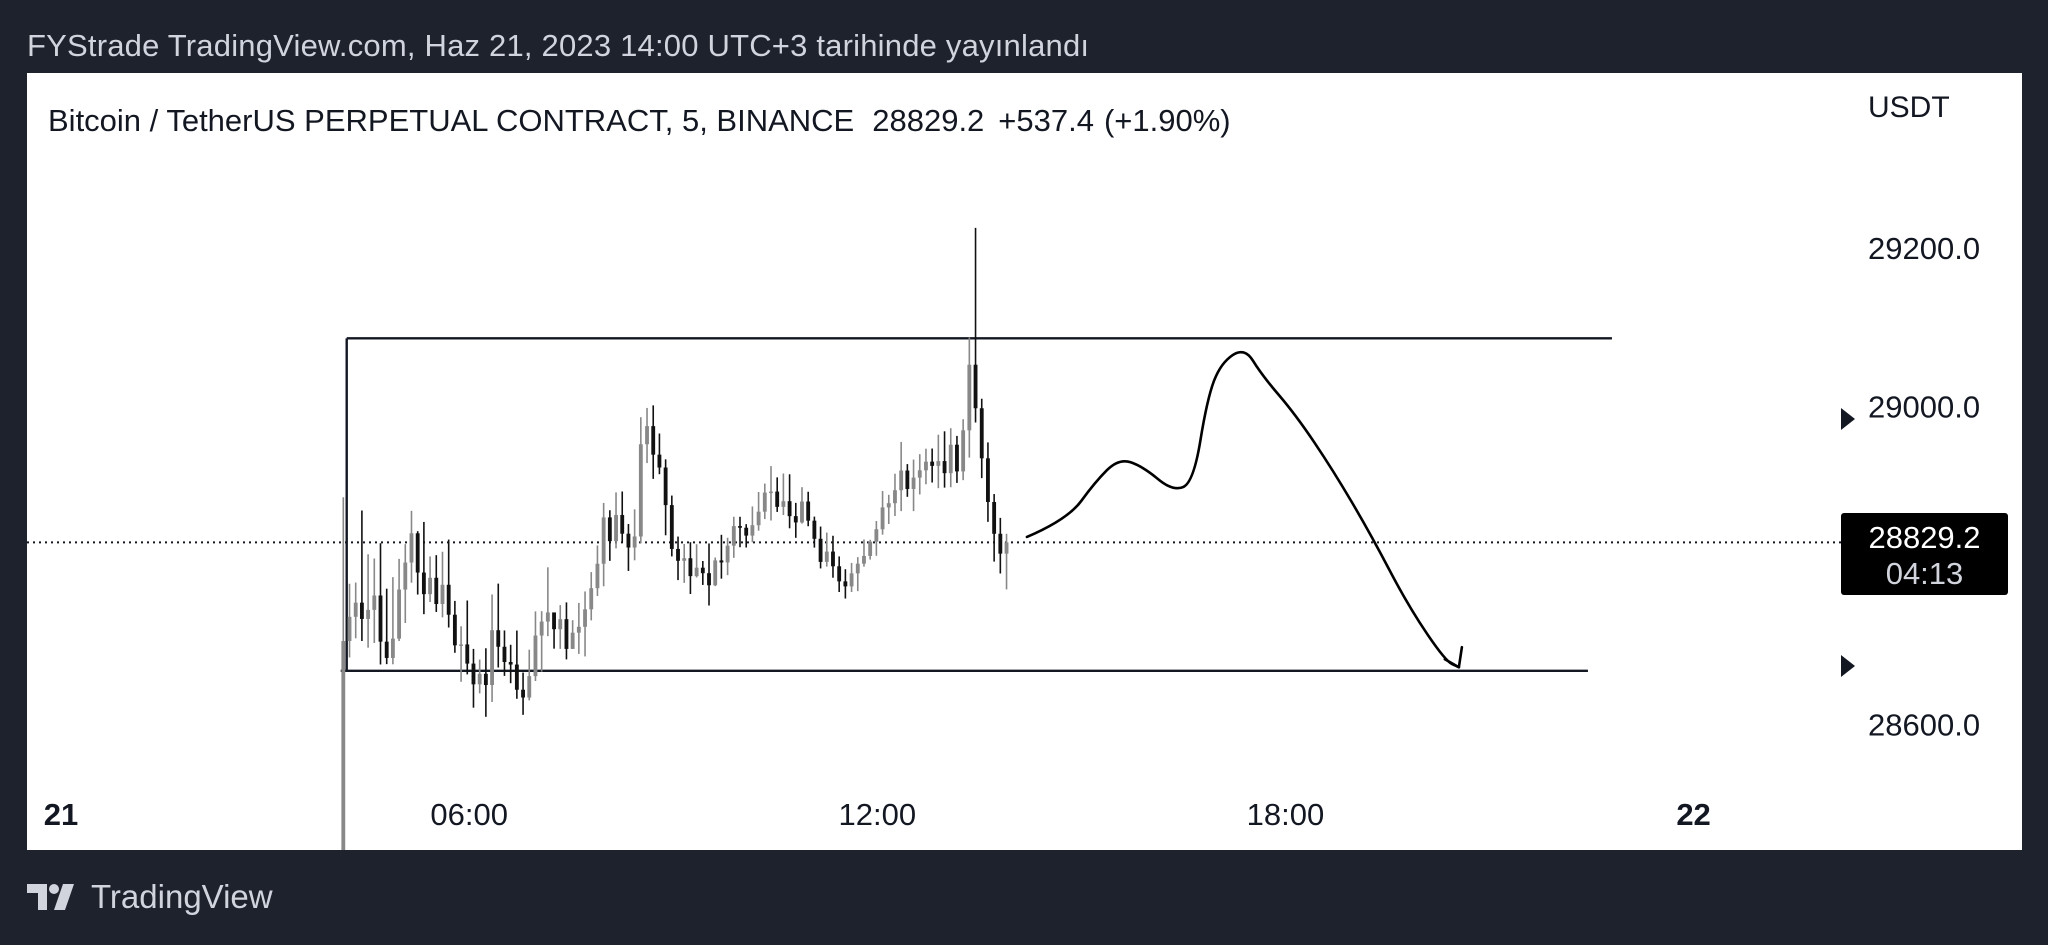  Describe the element at coordinates (1924, 248) in the screenshot. I see `price-tick-label: 29200.0` at that location.